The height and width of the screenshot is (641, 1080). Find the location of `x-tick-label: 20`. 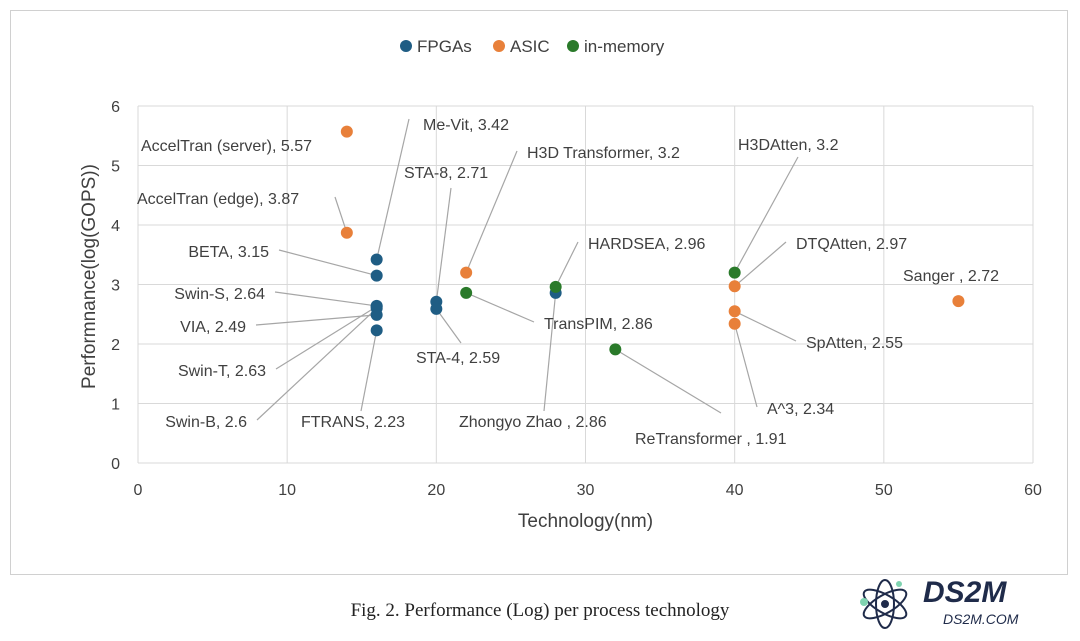

x-tick-label: 20 is located at coordinates (436, 490).